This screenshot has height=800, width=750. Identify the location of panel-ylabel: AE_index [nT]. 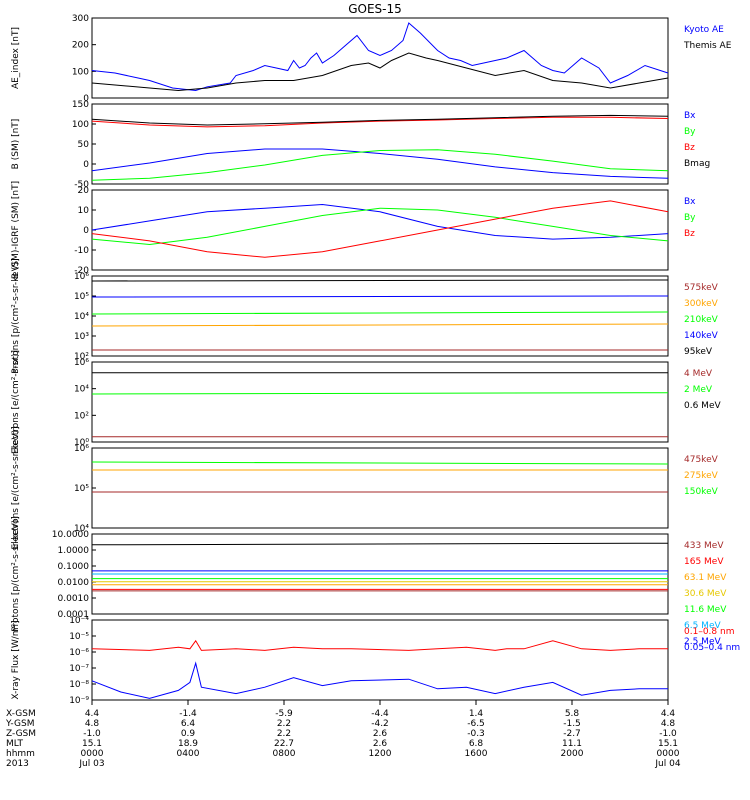
(16, 58).